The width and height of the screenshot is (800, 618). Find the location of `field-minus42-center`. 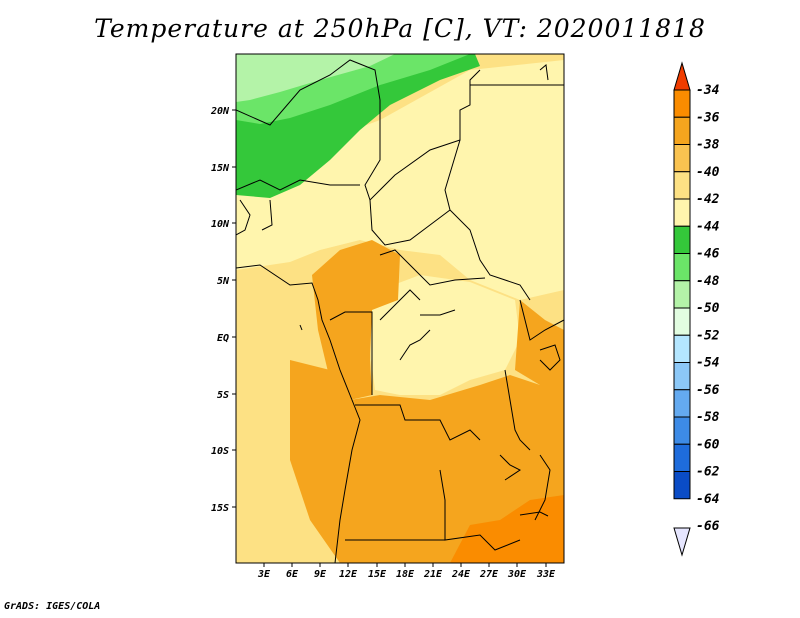

field-minus42-center is located at coordinates (445, 335).